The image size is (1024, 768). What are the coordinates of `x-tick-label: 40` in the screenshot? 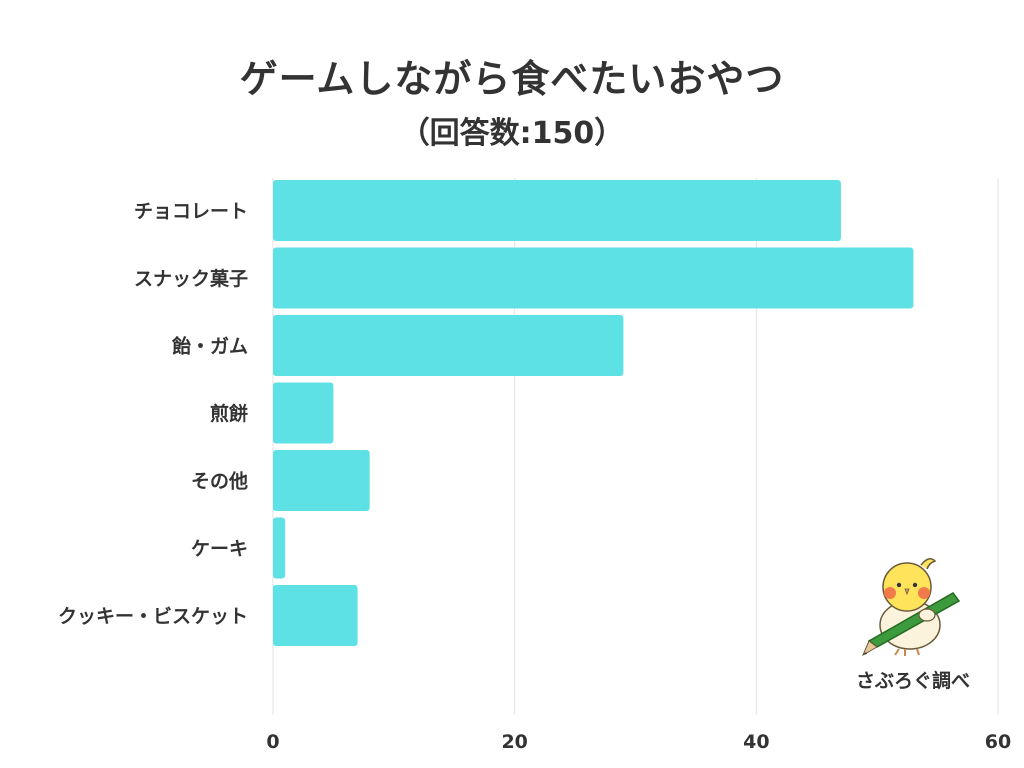 It's located at (756, 742).